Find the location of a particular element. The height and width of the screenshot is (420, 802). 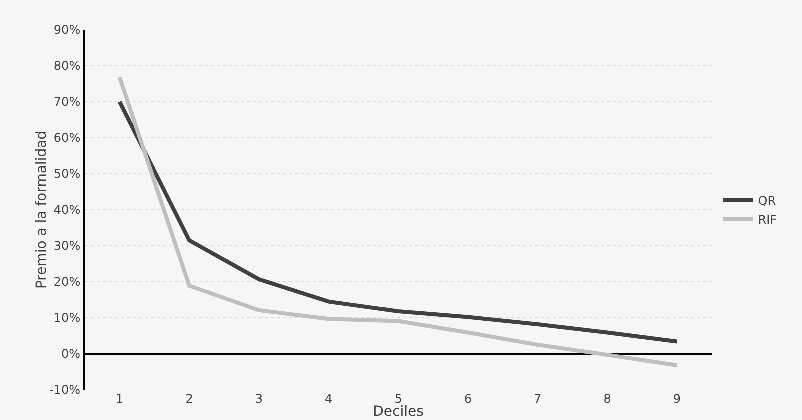

x-tick-label: 1 is located at coordinates (120, 399).